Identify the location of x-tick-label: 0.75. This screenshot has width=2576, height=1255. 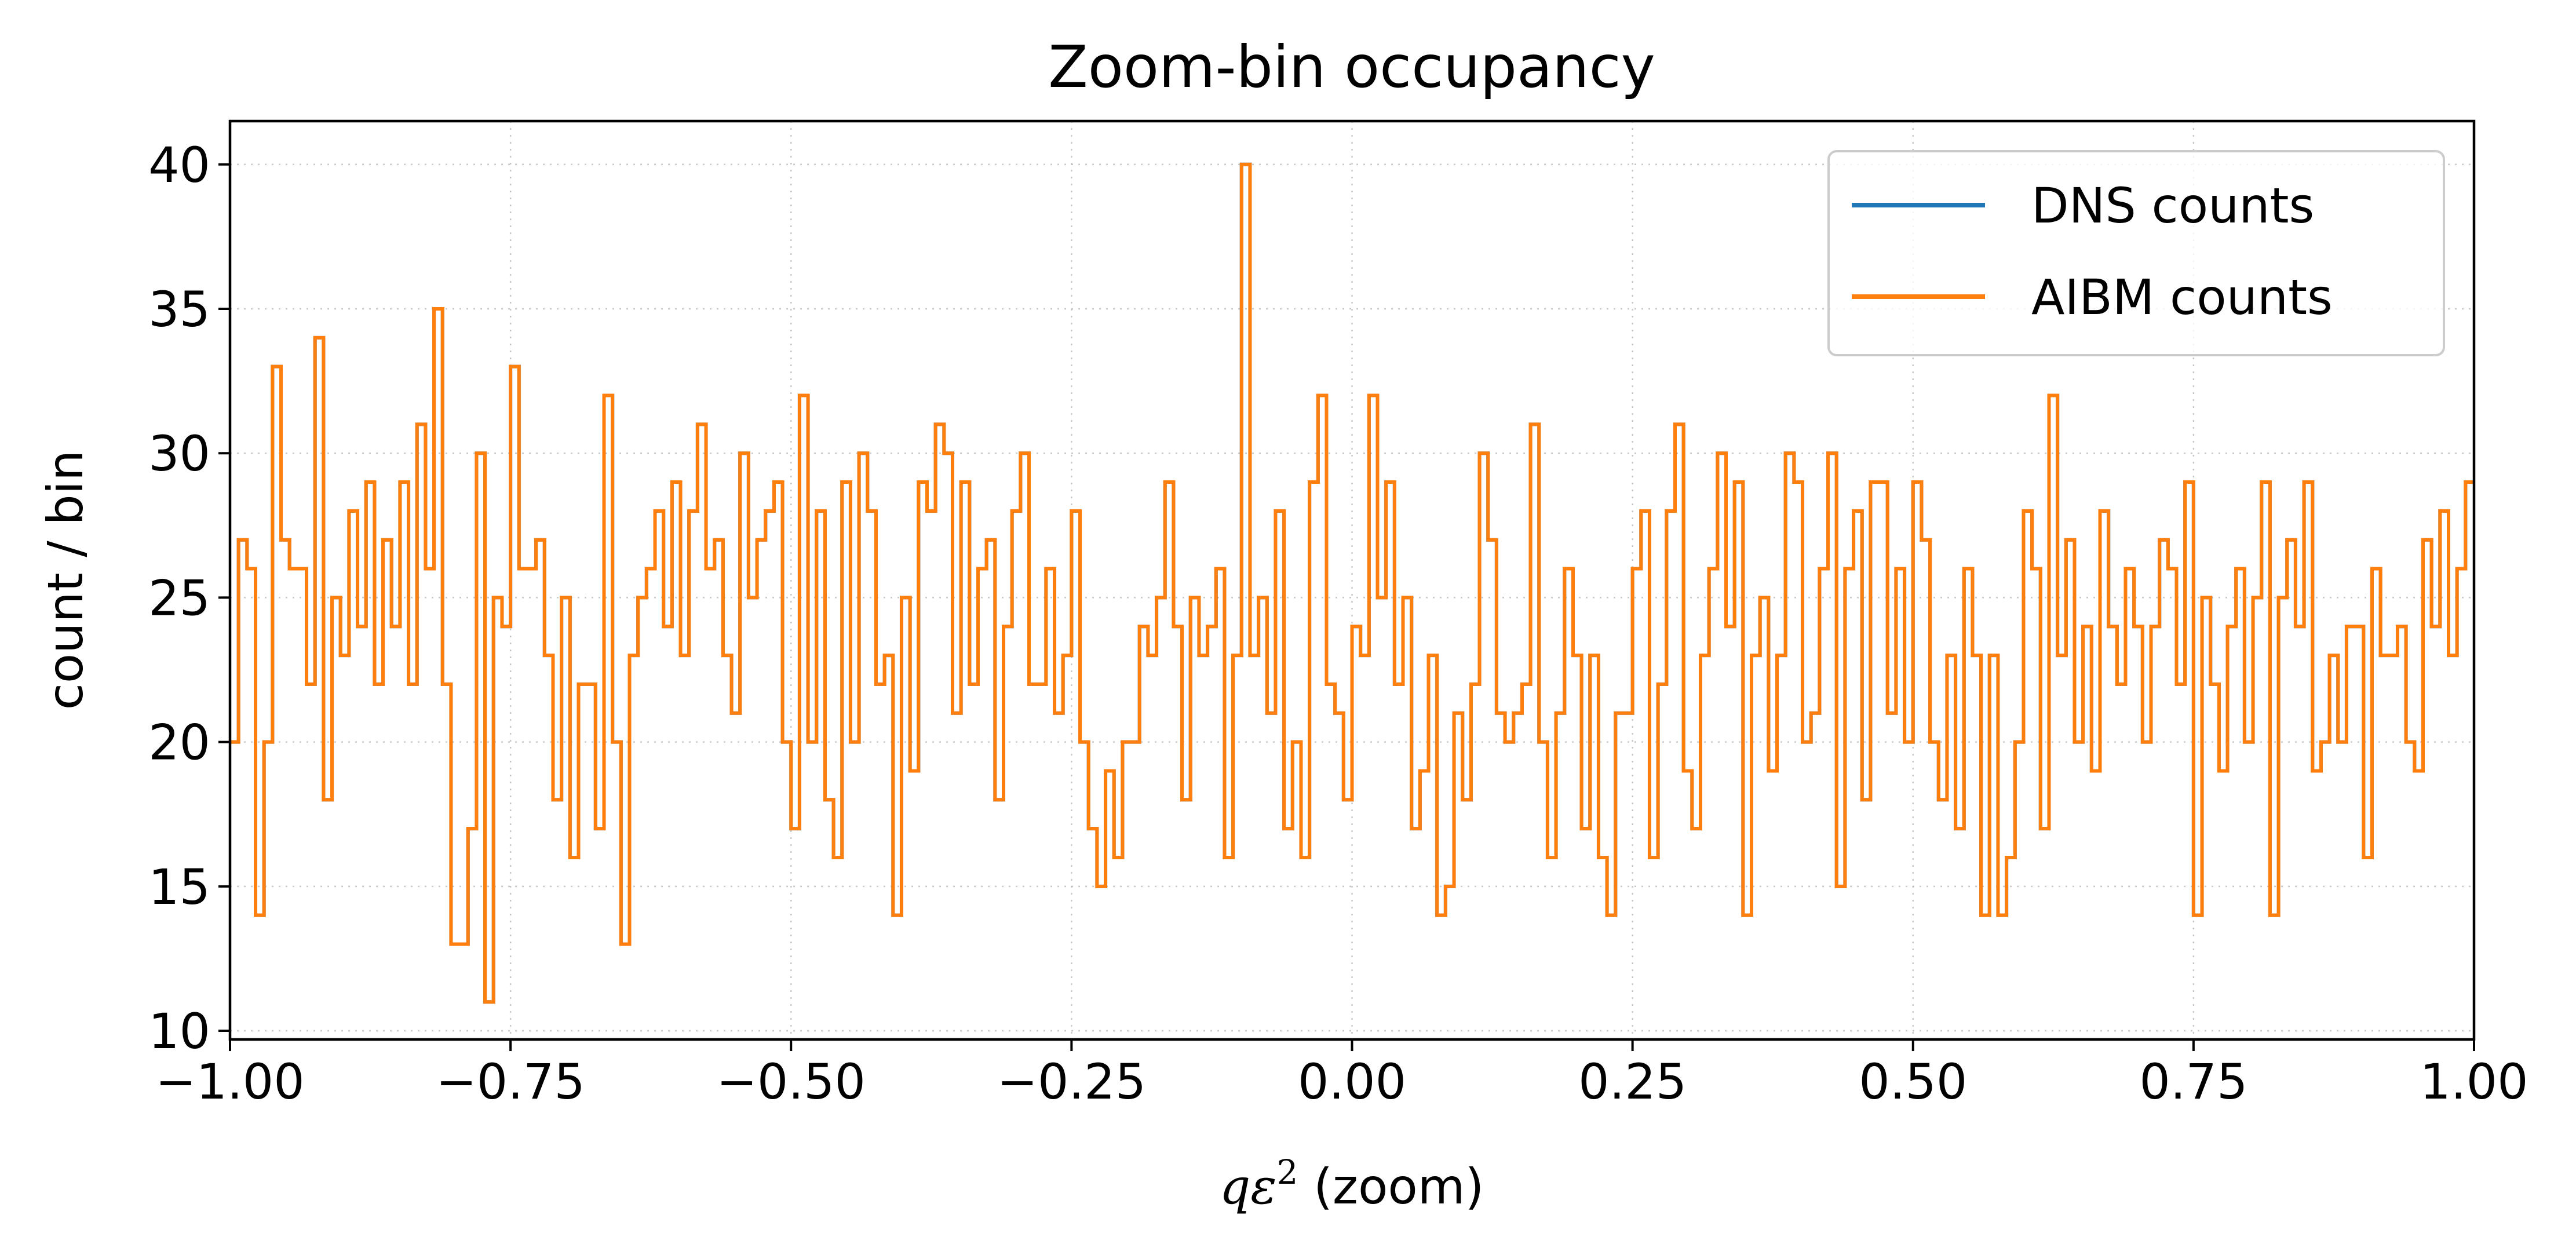
(2193, 1081).